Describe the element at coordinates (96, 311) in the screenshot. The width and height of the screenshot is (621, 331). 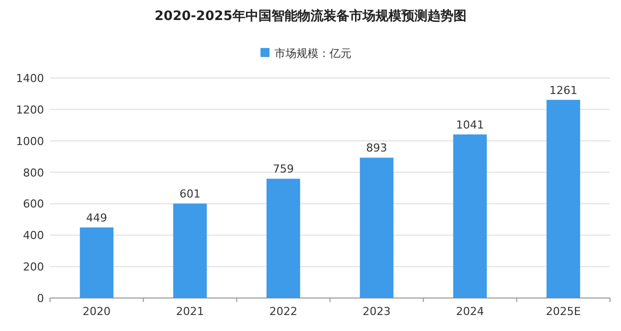
I see `x-tick-label: 2020` at that location.